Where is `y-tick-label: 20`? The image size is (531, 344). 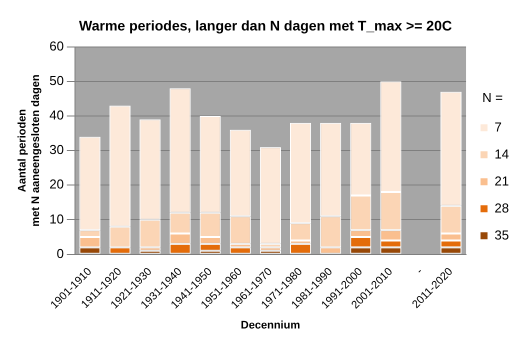
y-tick-label: 20 is located at coordinates (56, 184).